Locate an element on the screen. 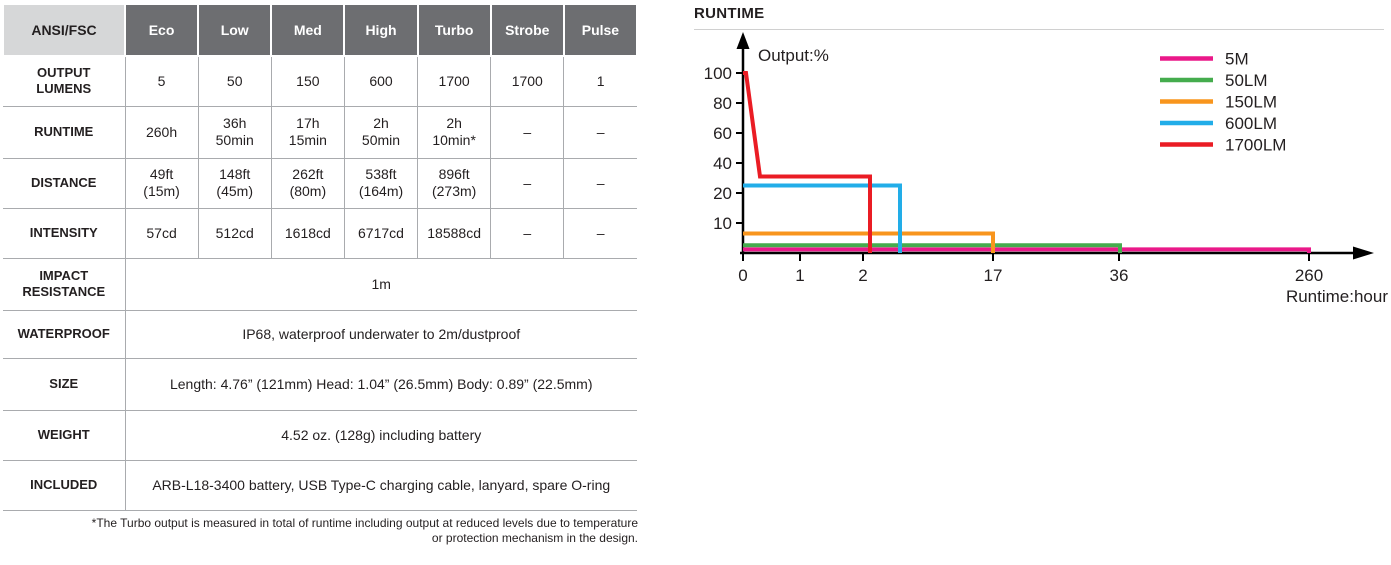 The image size is (1391, 565). legend-label-5m: 5M is located at coordinates (1237, 59).